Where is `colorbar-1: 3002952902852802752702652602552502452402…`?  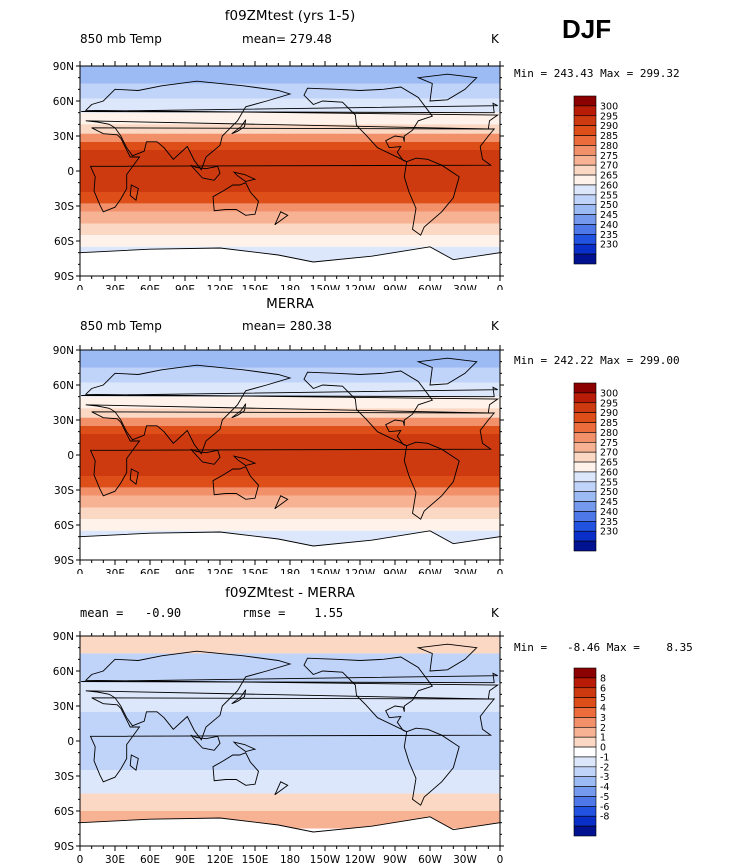 colorbar-1: 3002952902852802752702652602552502452402… is located at coordinates (595, 180).